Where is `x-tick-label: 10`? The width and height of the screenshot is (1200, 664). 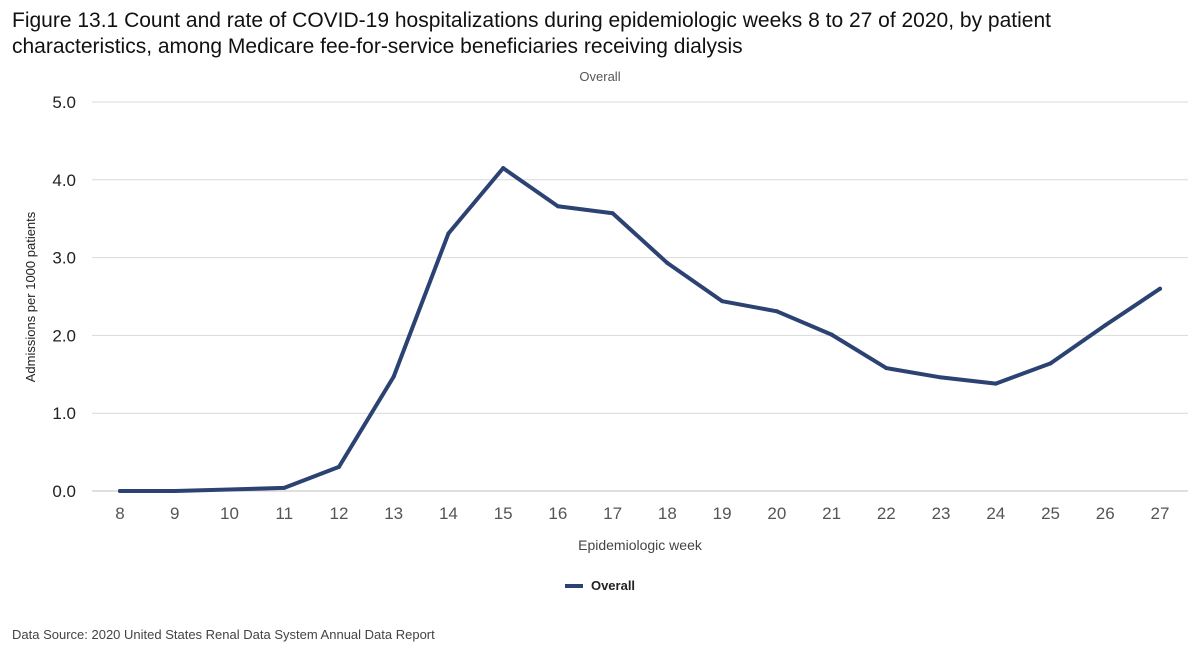 x-tick-label: 10 is located at coordinates (229, 513).